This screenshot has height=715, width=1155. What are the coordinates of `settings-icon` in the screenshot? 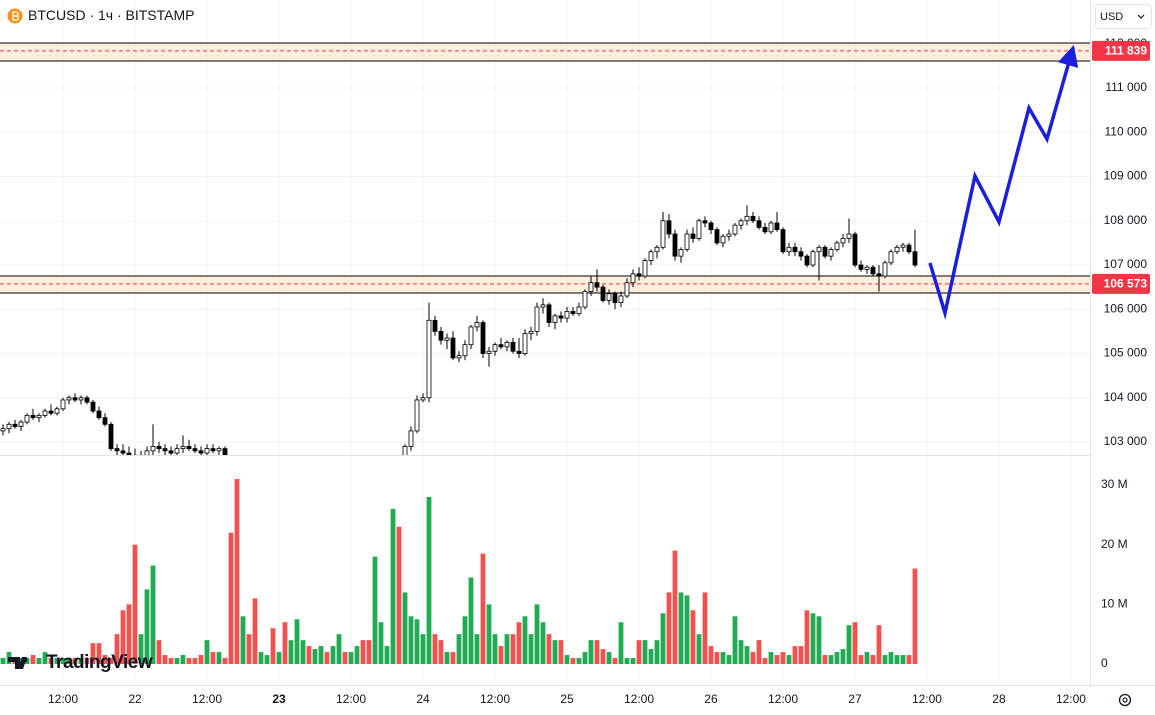 It's located at (1125, 700).